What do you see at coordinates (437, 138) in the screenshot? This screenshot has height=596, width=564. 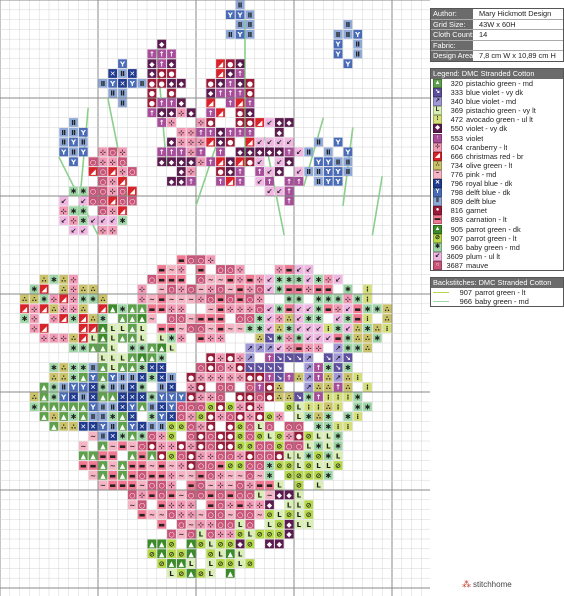 I see `thread-symbol-icon: ↑` at bounding box center [437, 138].